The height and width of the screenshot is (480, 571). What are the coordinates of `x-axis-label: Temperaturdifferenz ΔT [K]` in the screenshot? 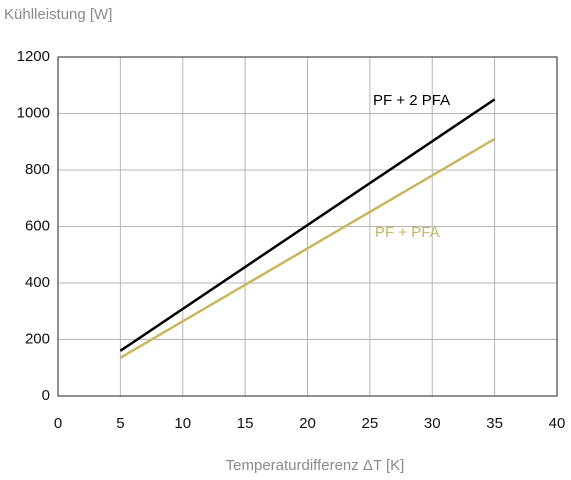 It's located at (315, 465).